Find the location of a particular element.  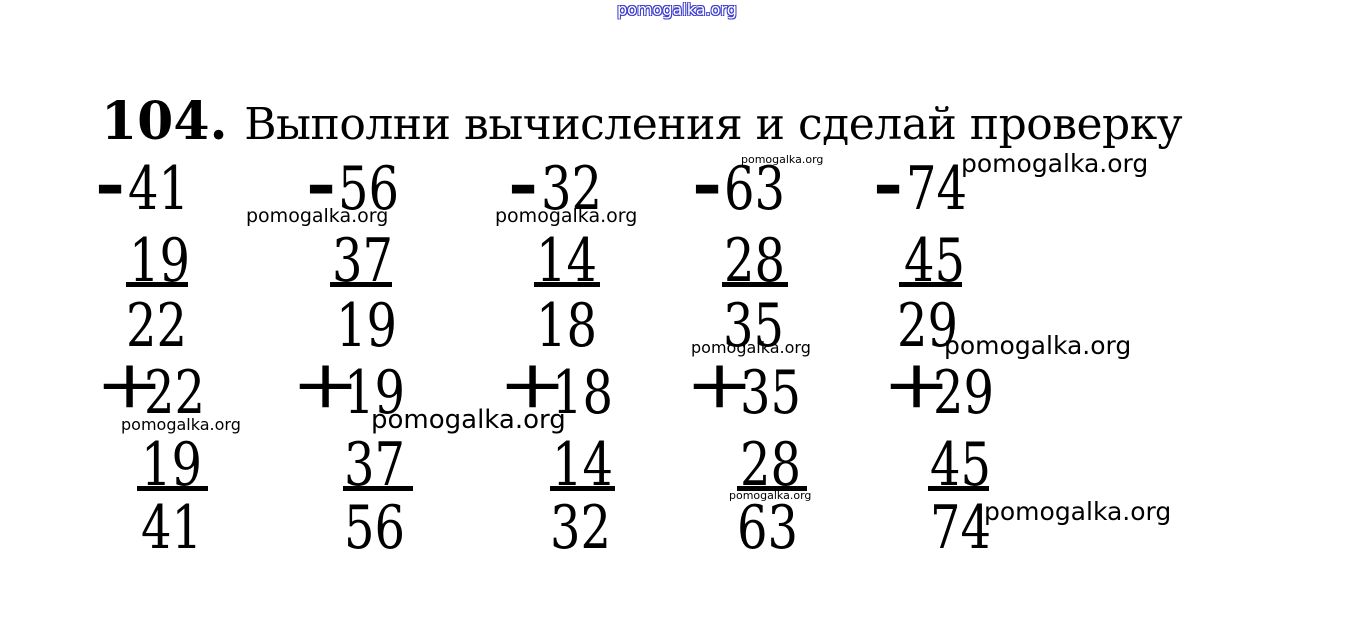

minuend: 63 is located at coordinates (755, 189).